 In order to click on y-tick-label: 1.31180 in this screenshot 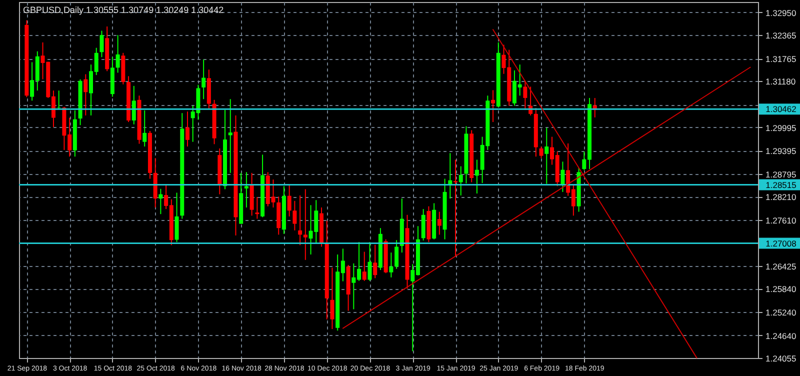, I will do `click(781, 81)`.